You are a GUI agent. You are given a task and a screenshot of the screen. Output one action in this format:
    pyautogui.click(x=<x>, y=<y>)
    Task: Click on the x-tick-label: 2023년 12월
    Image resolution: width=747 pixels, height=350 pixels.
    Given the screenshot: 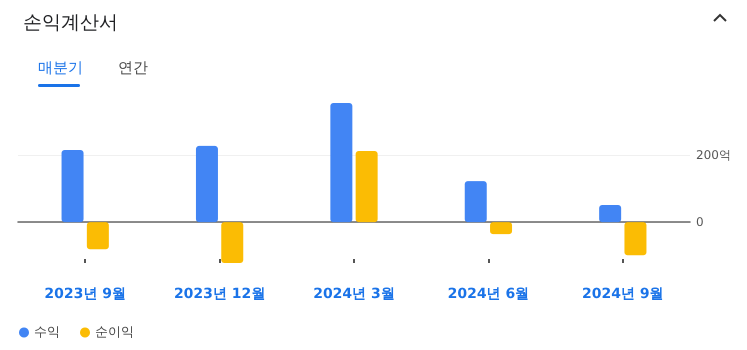 What is the action you would take?
    pyautogui.click(x=220, y=294)
    